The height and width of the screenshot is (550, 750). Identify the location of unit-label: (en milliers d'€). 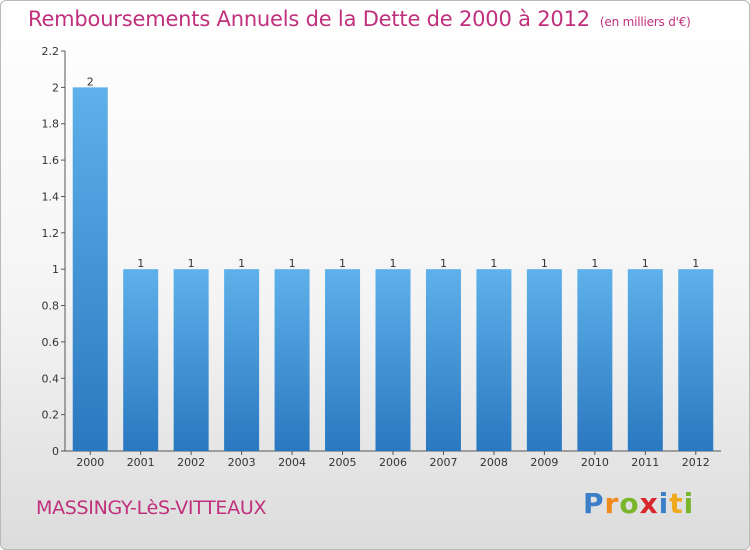
(645, 22).